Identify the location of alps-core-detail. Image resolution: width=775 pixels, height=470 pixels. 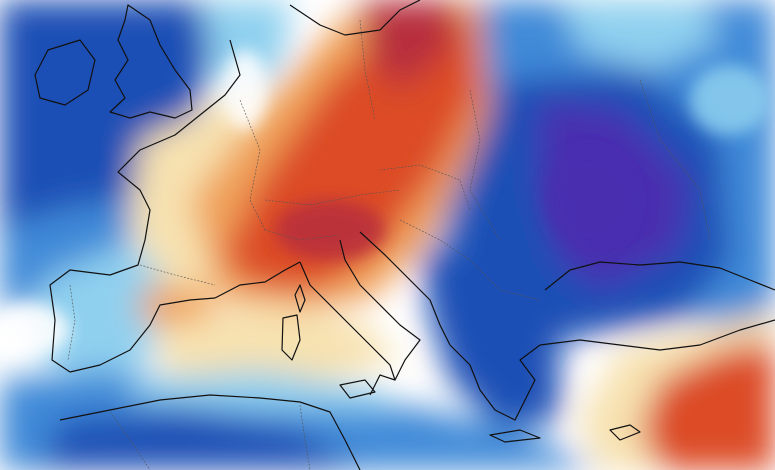
(330, 230).